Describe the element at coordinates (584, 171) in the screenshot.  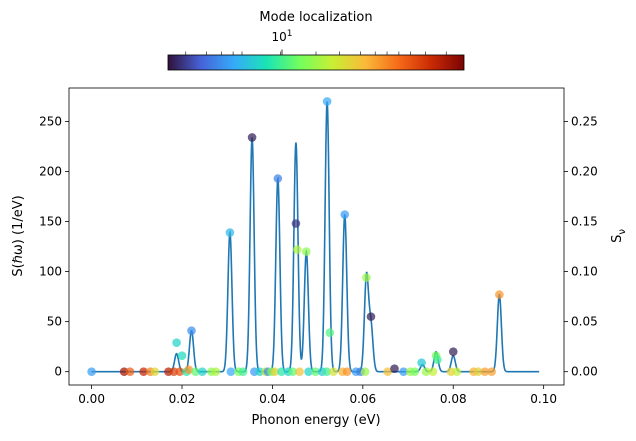
I see `y-right-tick-label: 0.20` at that location.